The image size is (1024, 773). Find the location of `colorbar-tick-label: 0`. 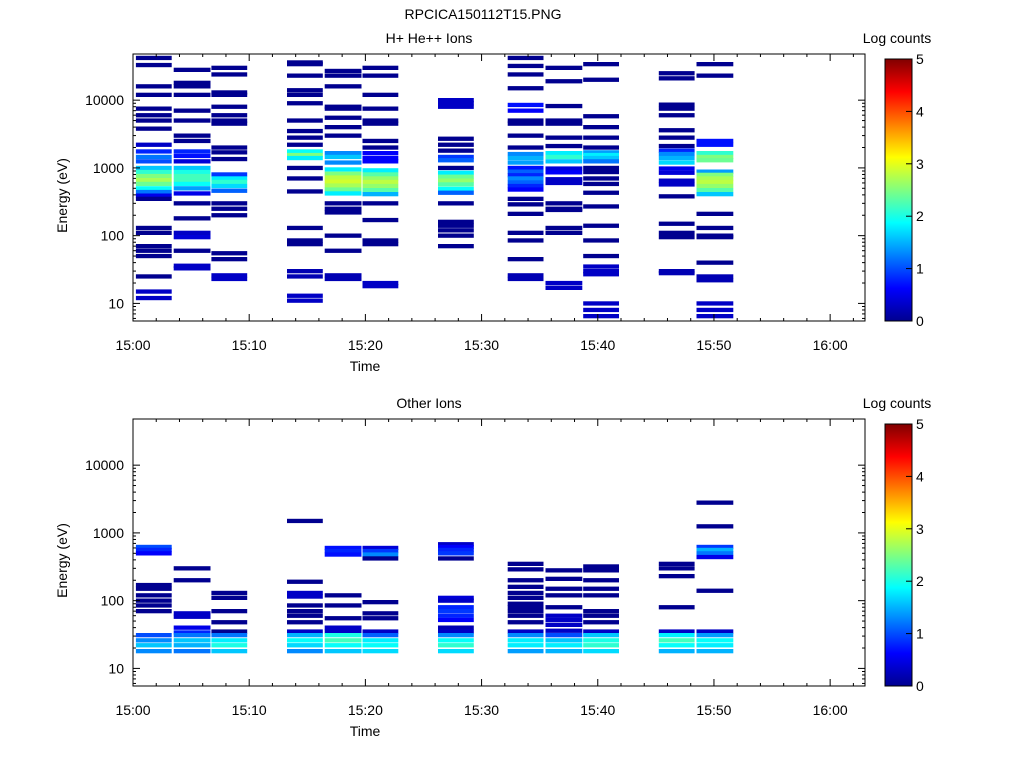

colorbar-tick-label: 0 is located at coordinates (920, 321).